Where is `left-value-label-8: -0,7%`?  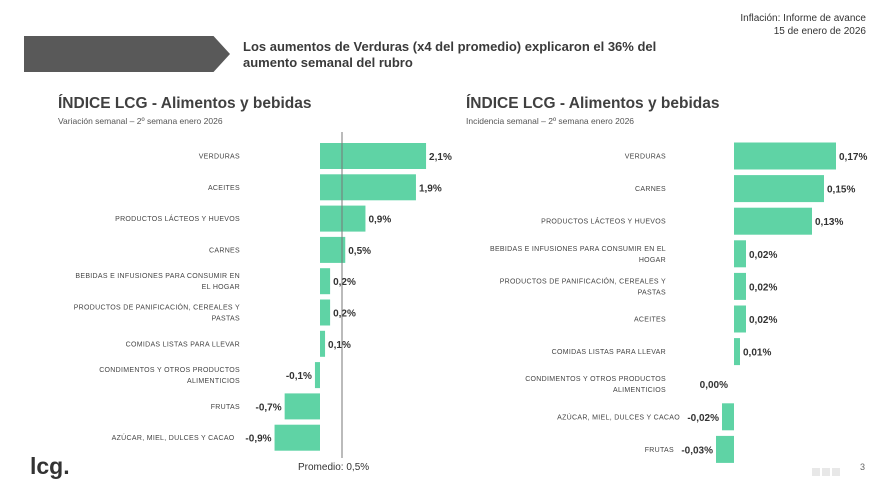 left-value-label-8: -0,7% is located at coordinates (269, 407).